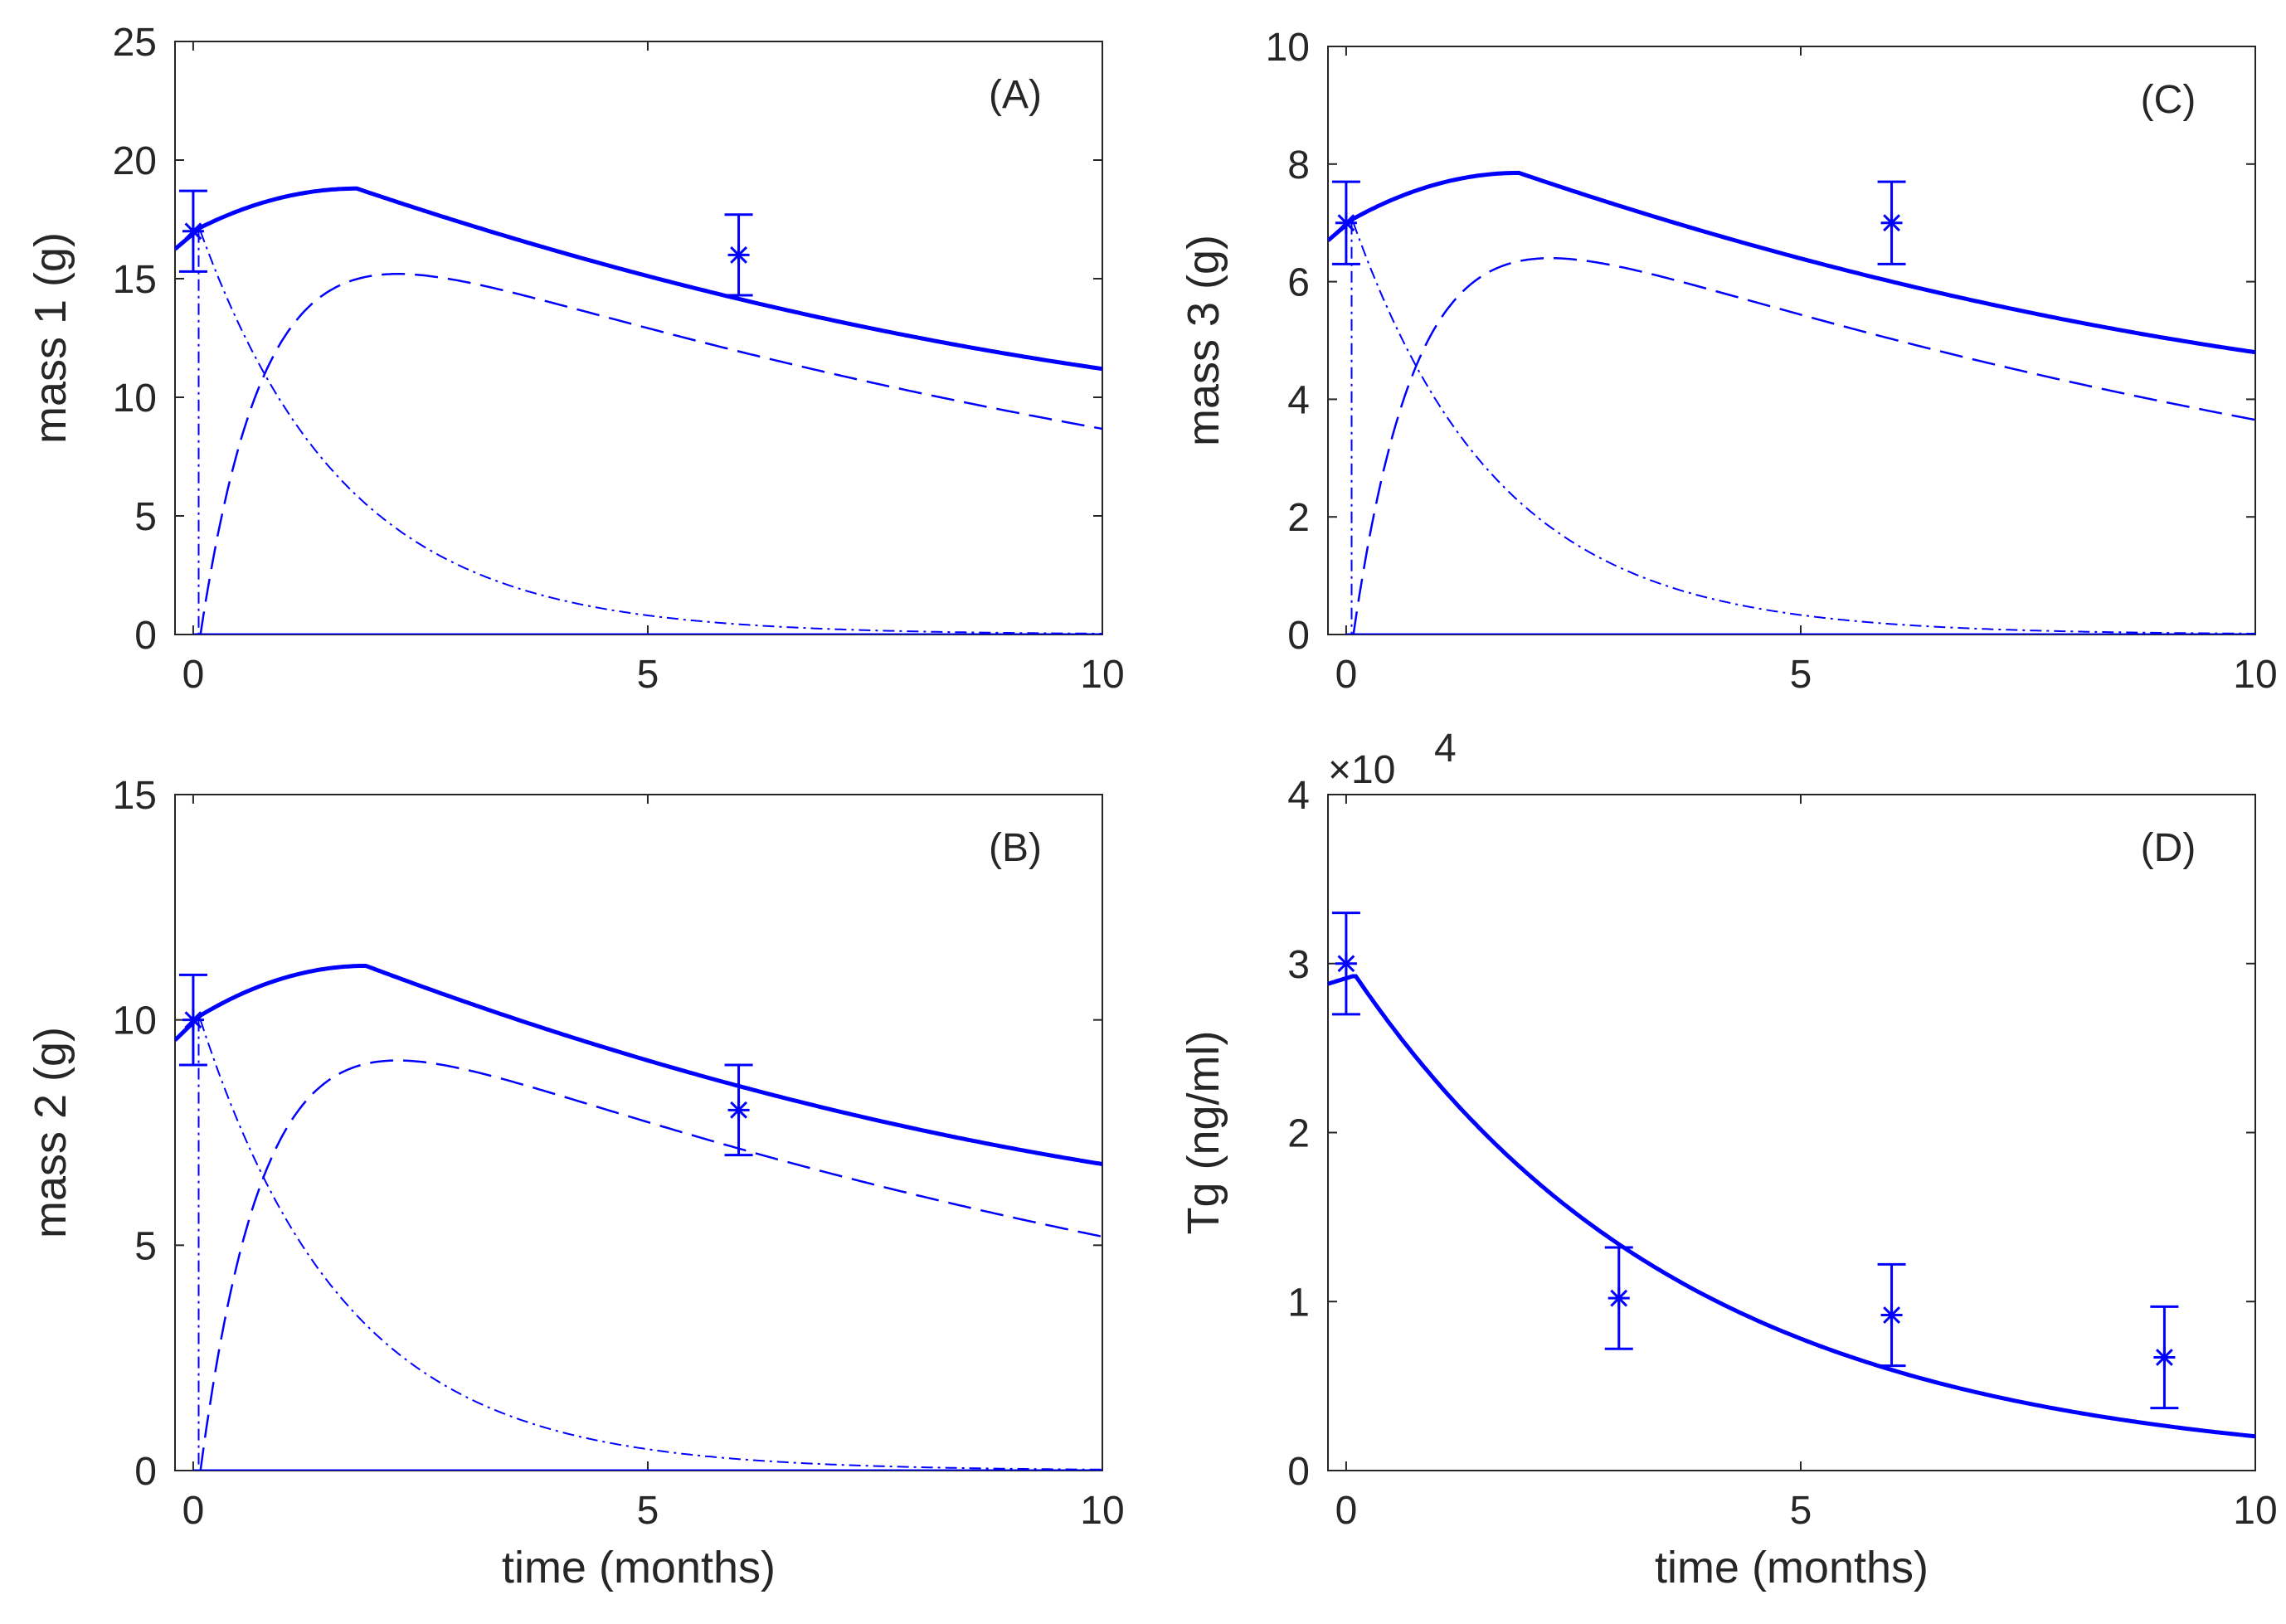  Describe the element at coordinates (51, 338) in the screenshot. I see `y-axis-label: mass 1 (g)` at that location.